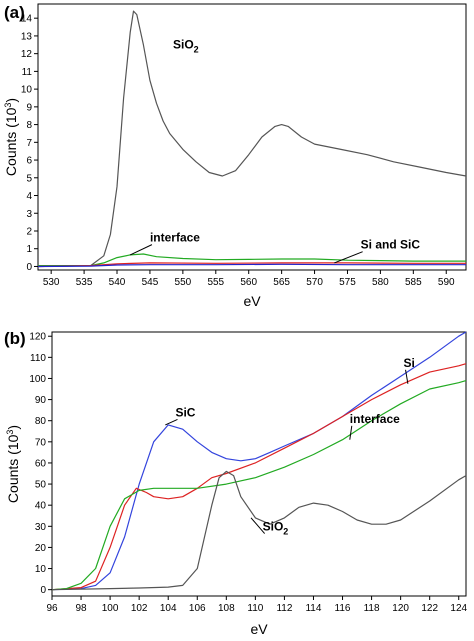  I want to click on panel-a-y-axis-title-tail: ), so click(11, 100).